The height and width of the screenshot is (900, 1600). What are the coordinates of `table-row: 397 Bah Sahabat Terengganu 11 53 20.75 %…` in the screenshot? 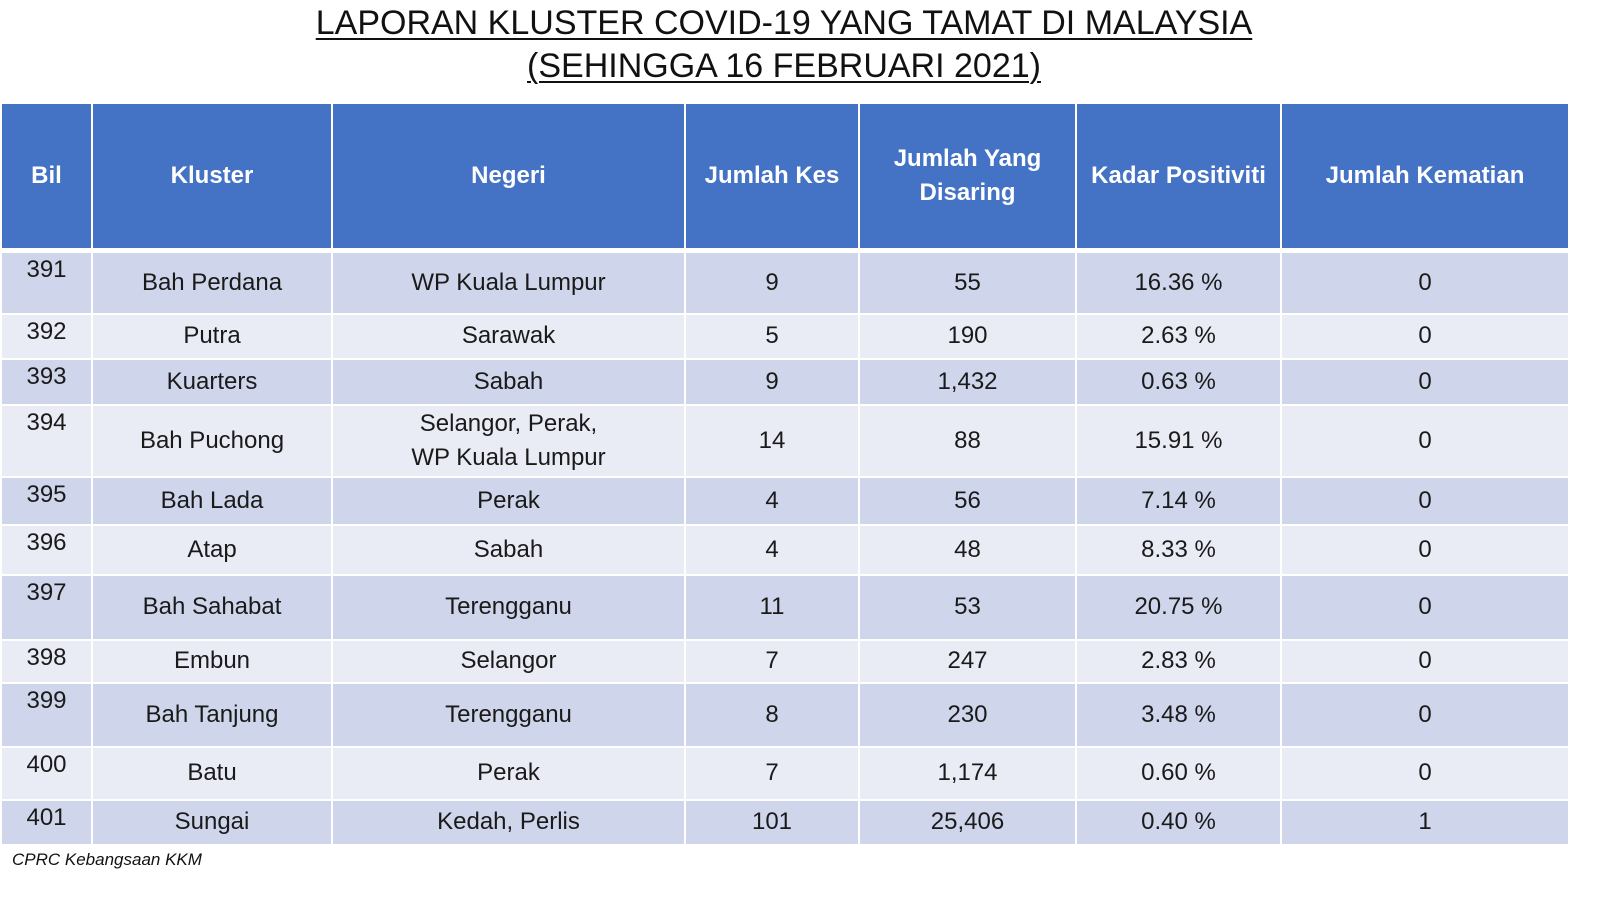 It's located at (785, 607).